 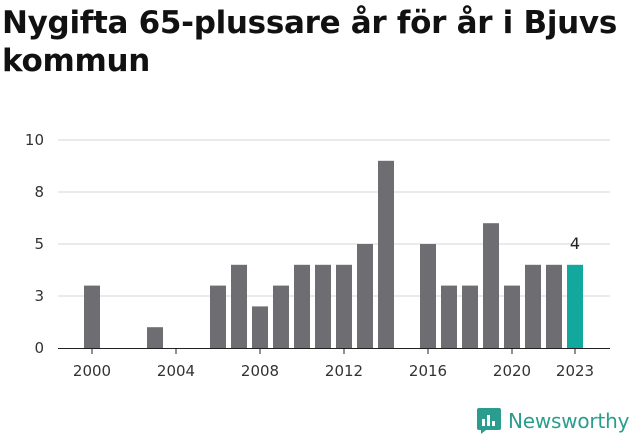 What do you see at coordinates (260, 371) in the screenshot?
I see `x-tick-label: 2008` at bounding box center [260, 371].